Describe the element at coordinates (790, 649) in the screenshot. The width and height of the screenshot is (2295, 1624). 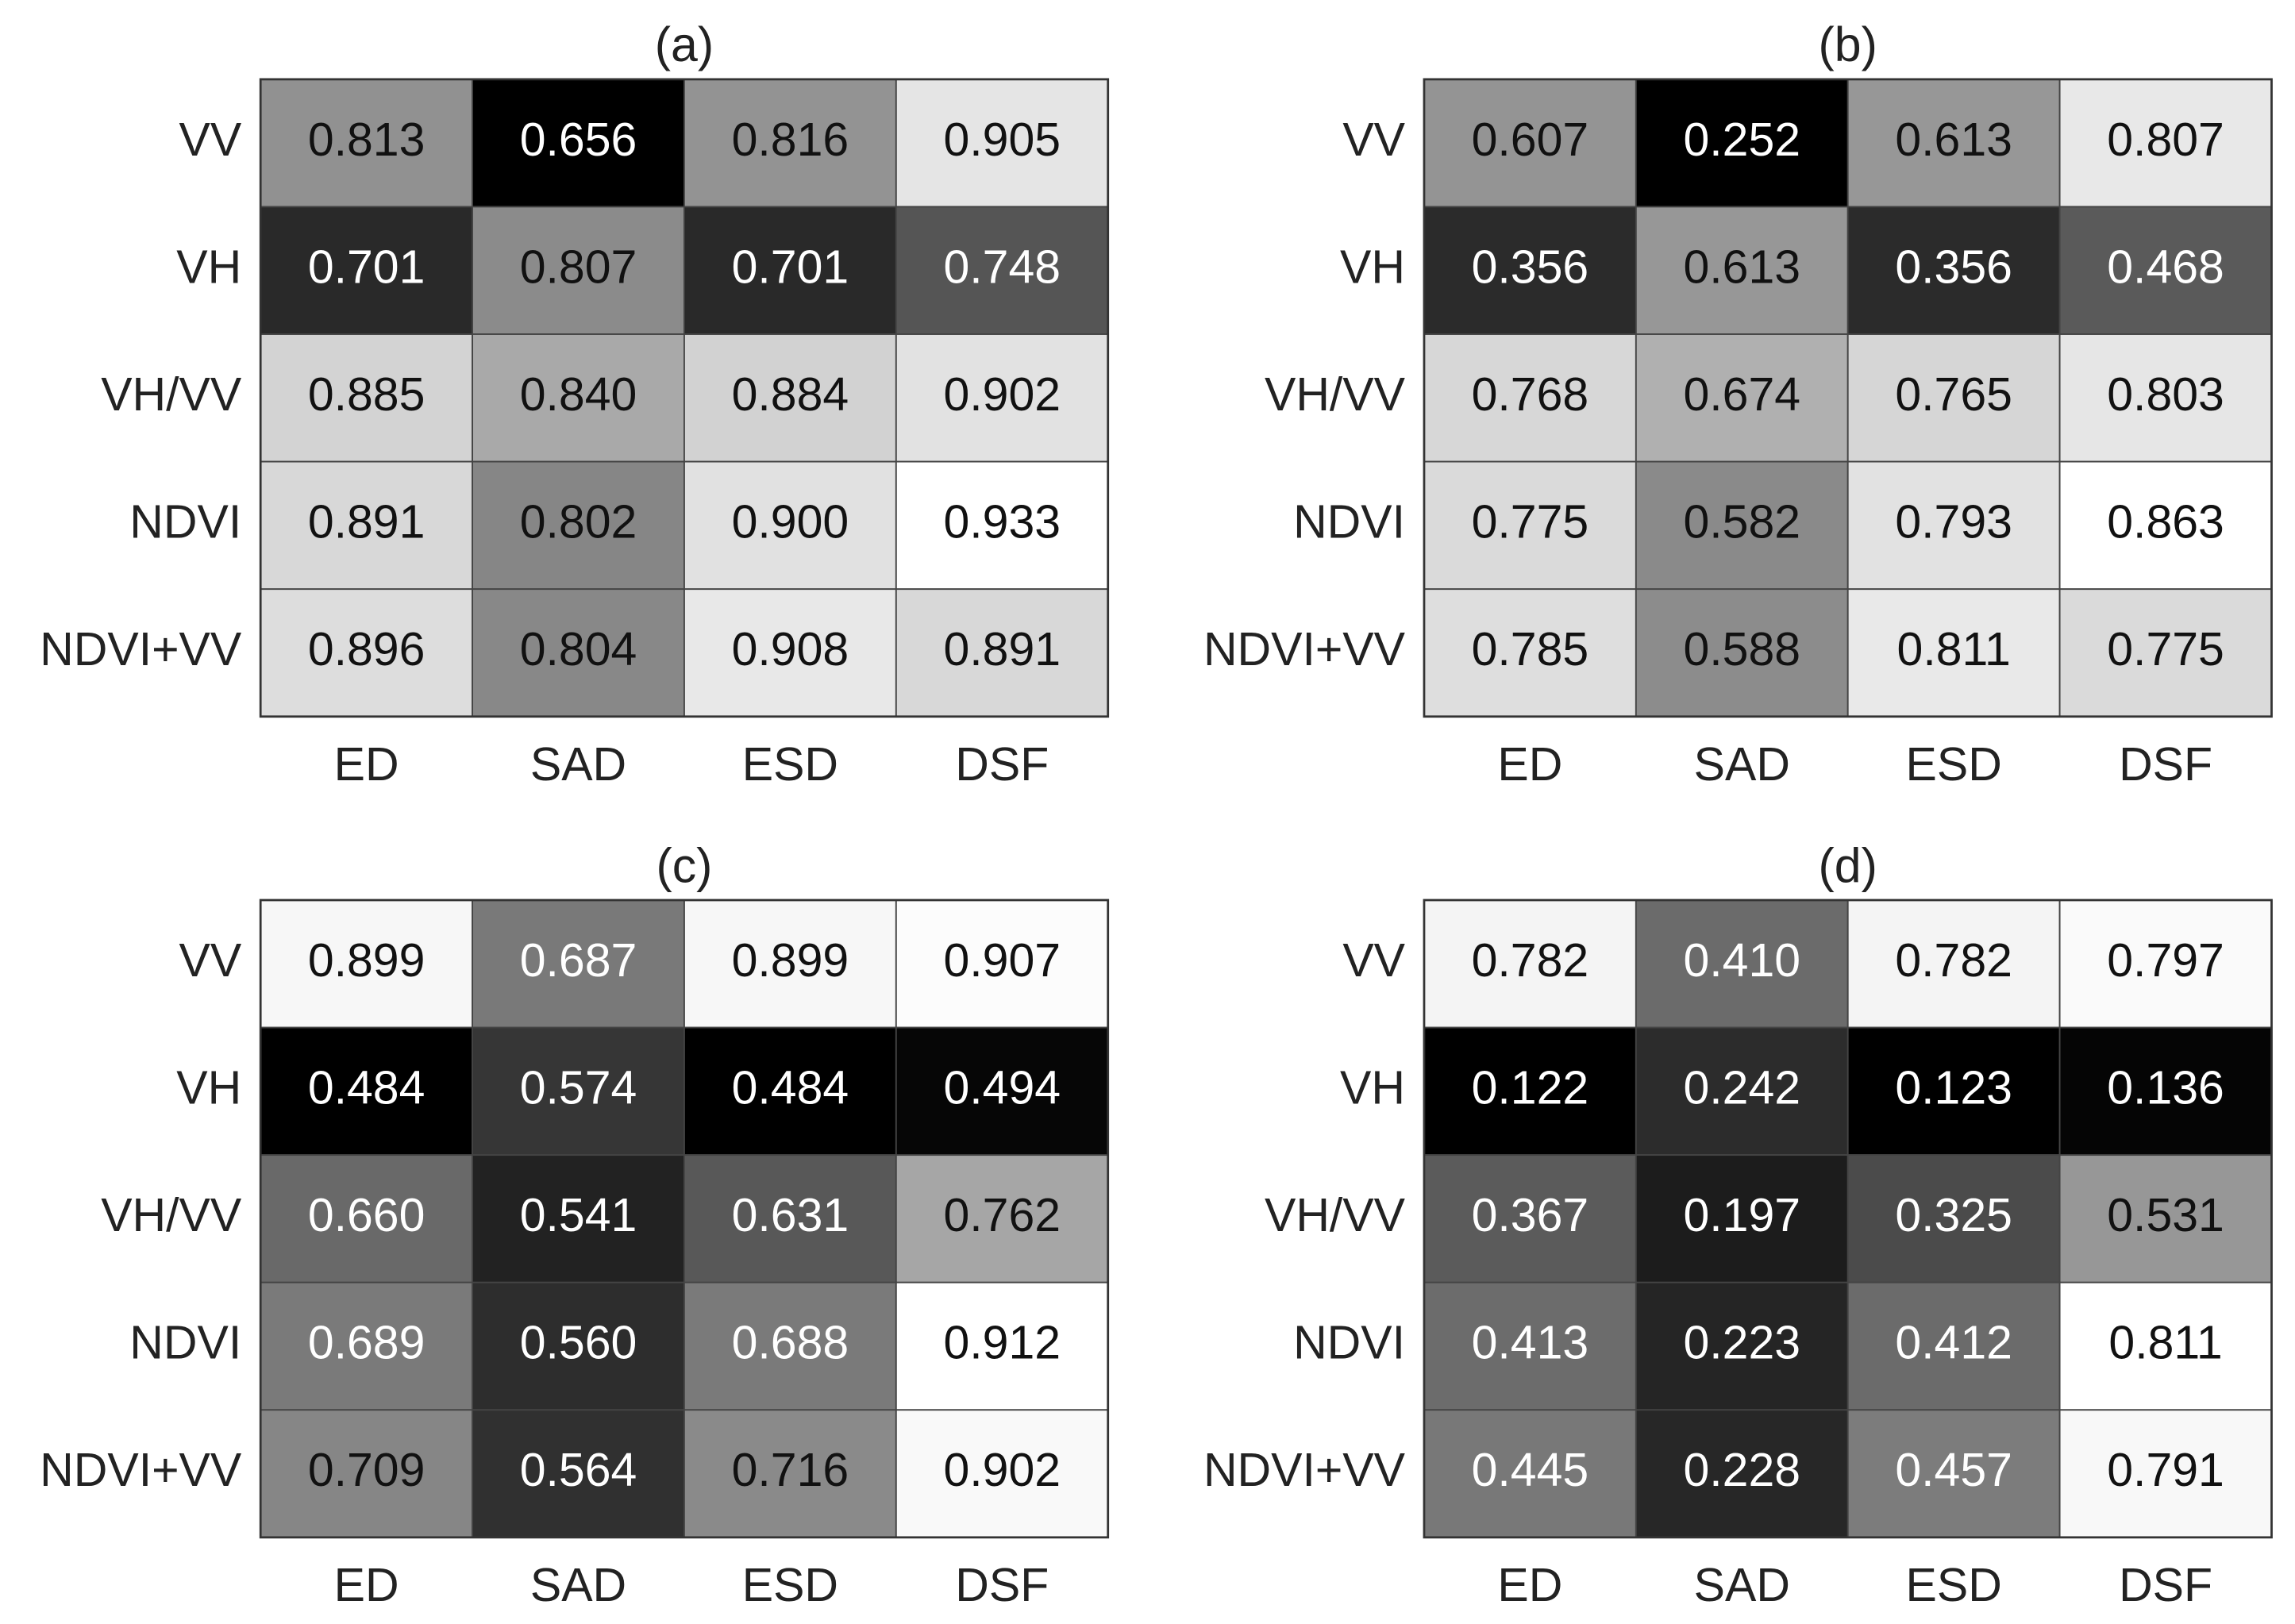
I see `cell-label: 0.908` at that location.